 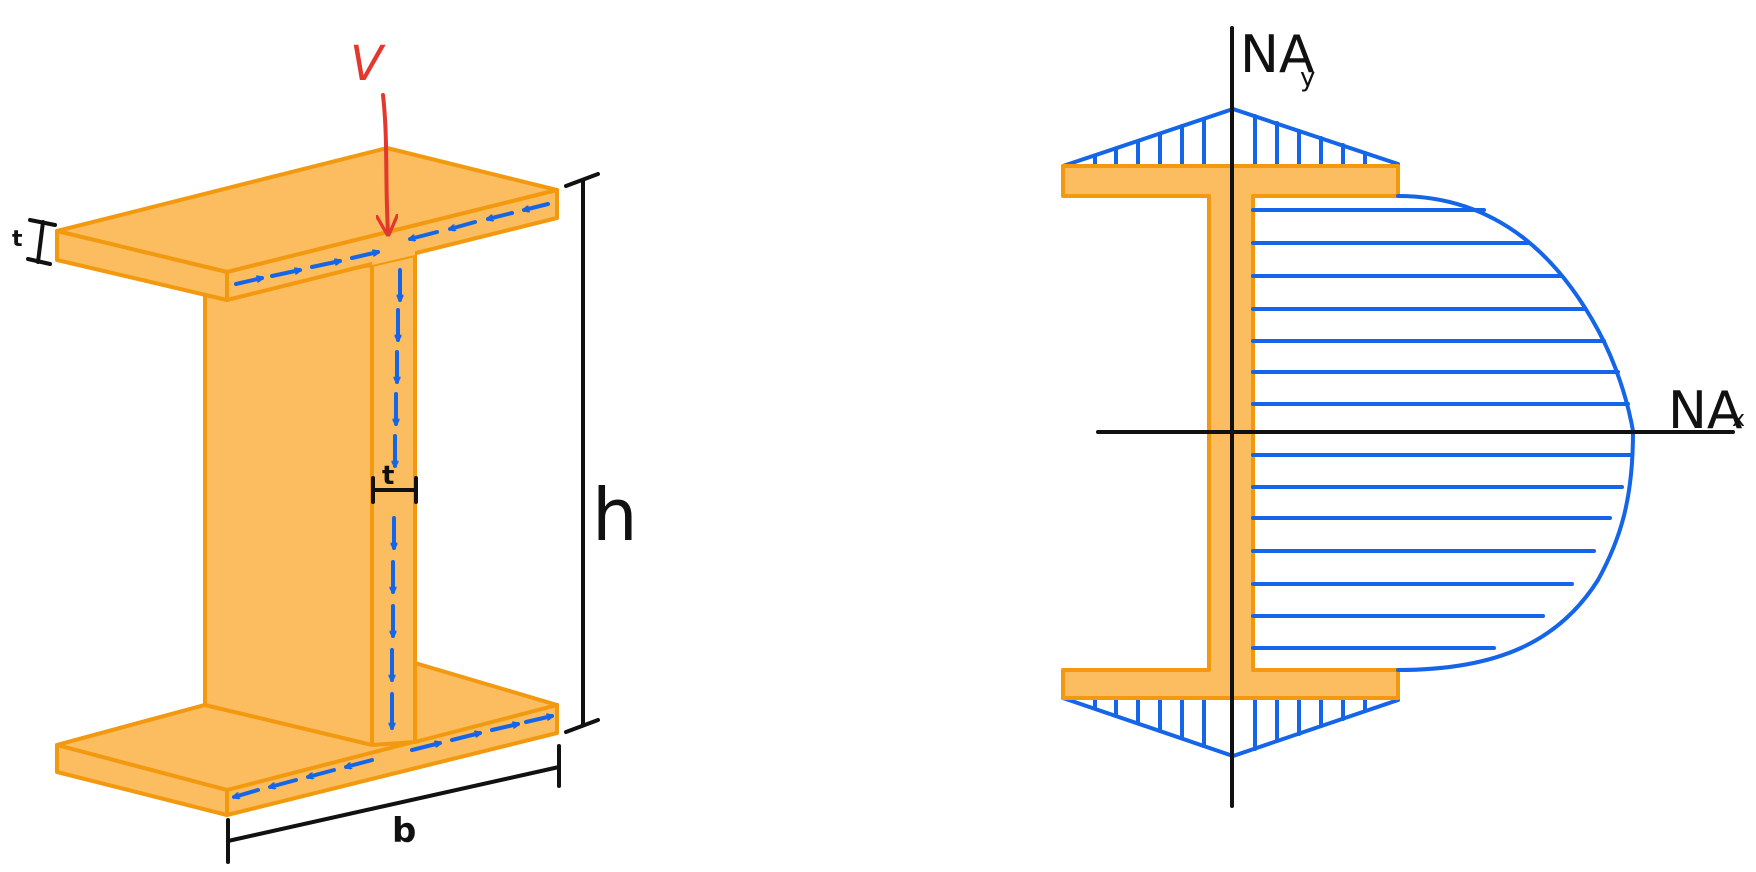 What do you see at coordinates (288, 505) in the screenshot?
I see `web-side-face` at bounding box center [288, 505].